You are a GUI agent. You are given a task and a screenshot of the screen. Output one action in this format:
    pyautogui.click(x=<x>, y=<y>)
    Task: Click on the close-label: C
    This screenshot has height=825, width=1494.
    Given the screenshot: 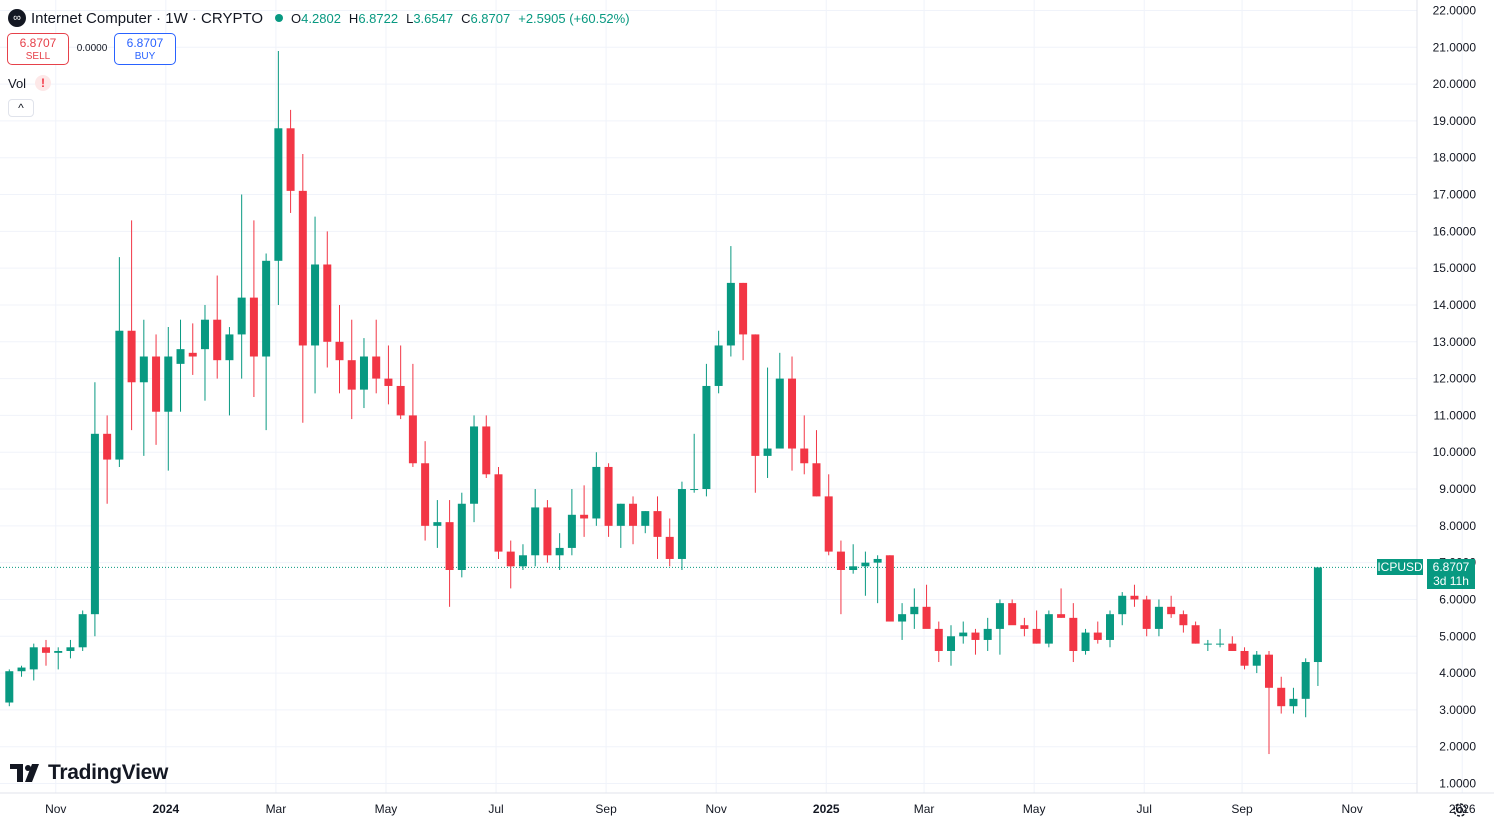 What is the action you would take?
    pyautogui.click(x=466, y=18)
    